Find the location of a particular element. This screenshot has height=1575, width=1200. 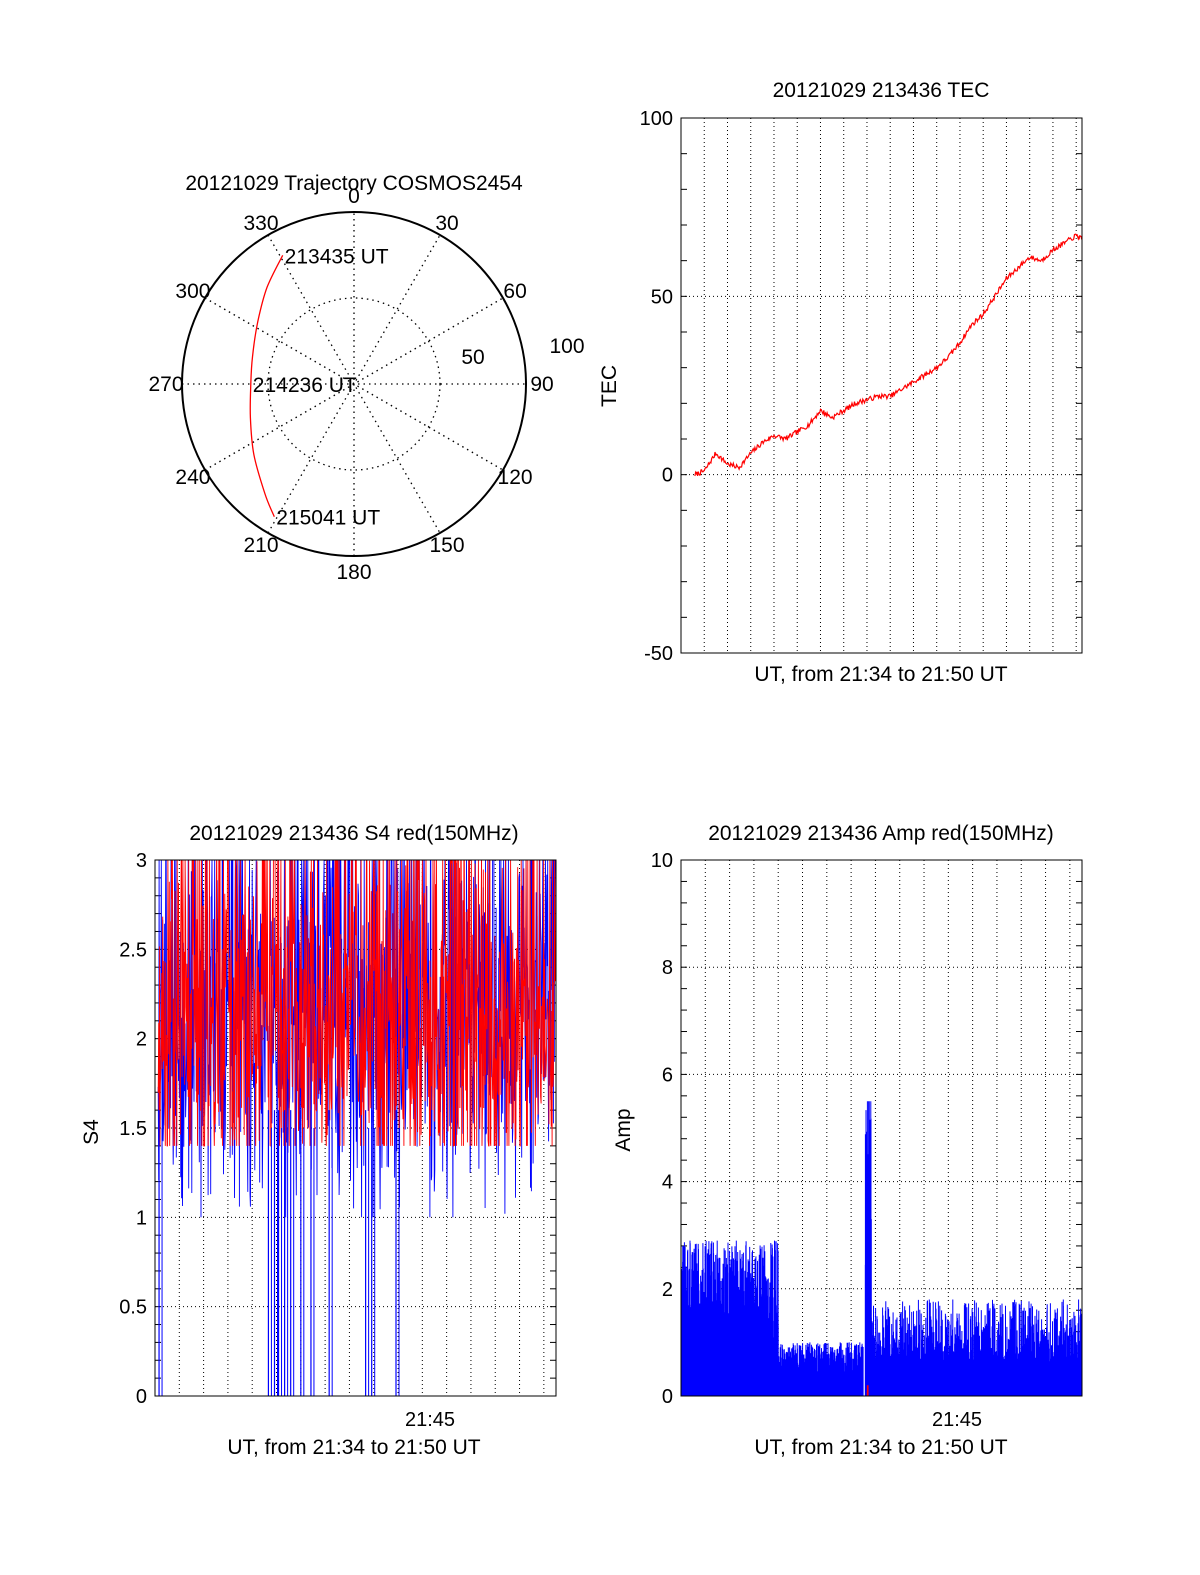

amp-ytick-label: 0 is located at coordinates (667, 1397).